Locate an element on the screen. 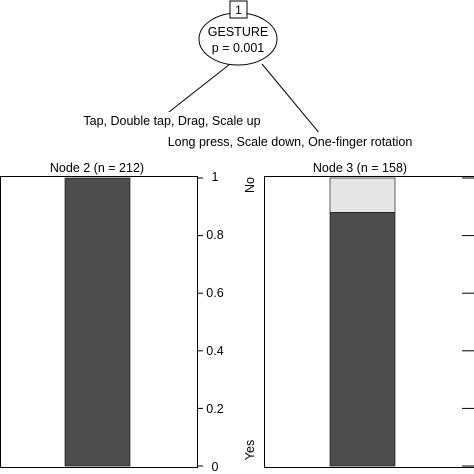  node-3-no-bar is located at coordinates (362, 195).